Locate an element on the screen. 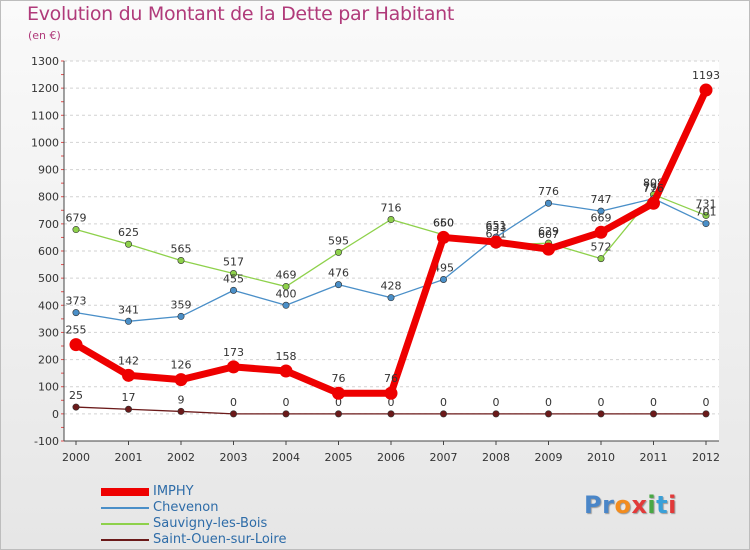 The height and width of the screenshot is (550, 750). logo-letter: P is located at coordinates (593, 505).